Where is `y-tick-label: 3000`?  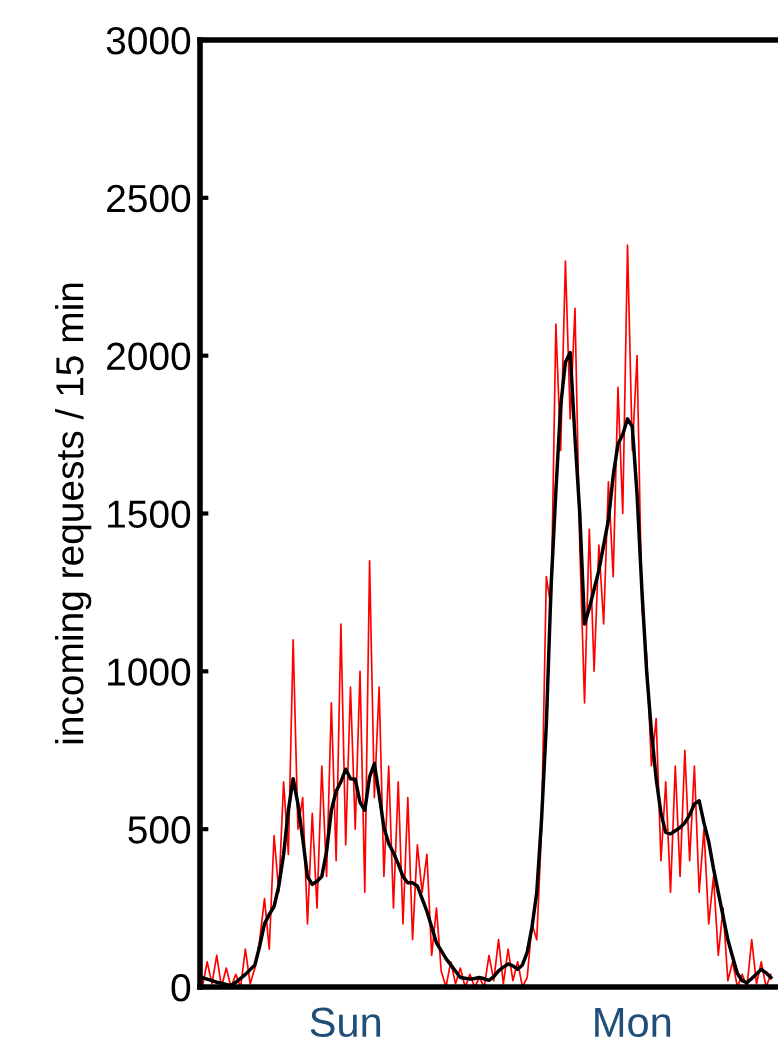 y-tick-label: 3000 is located at coordinates (148, 40).